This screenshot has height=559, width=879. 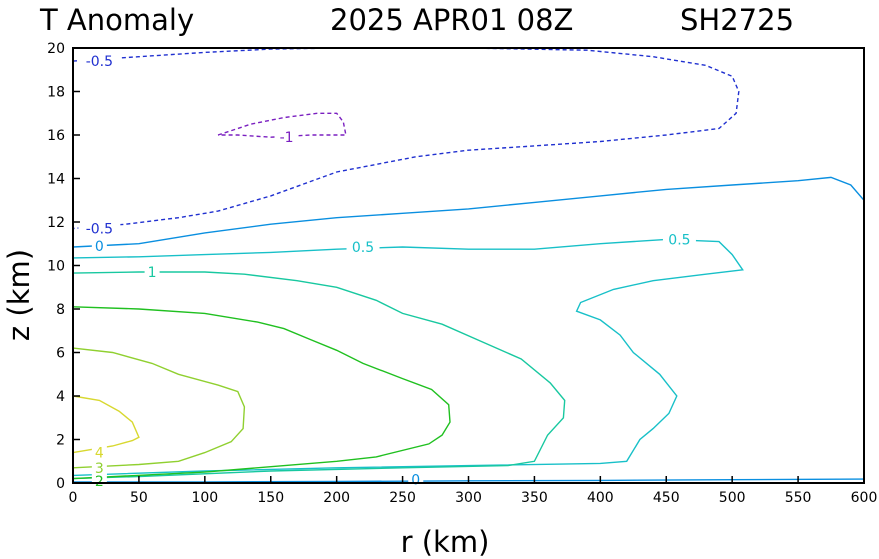 I want to click on x-tick-label: 400, so click(x=600, y=498).